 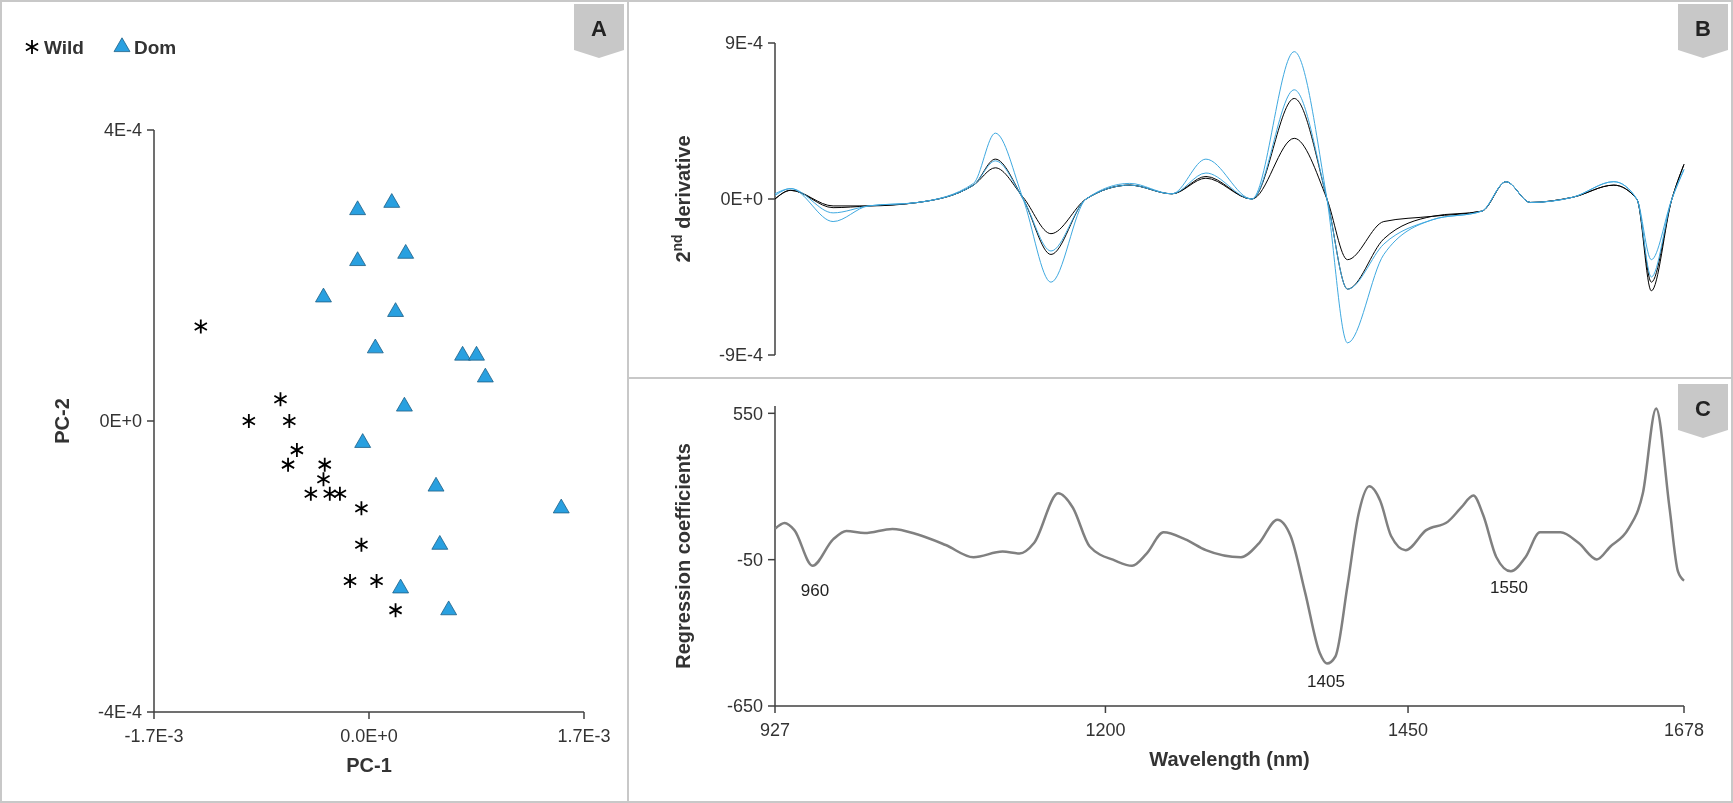 I want to click on x-tick-label: 0.0E+0, so click(x=369, y=736).